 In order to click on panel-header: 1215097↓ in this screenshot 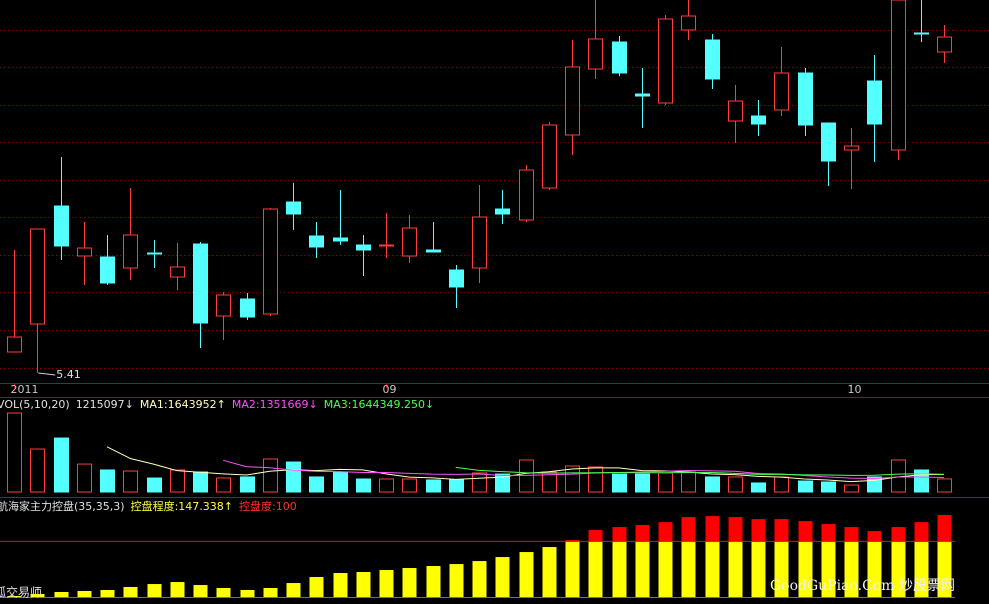, I will do `click(105, 404)`.